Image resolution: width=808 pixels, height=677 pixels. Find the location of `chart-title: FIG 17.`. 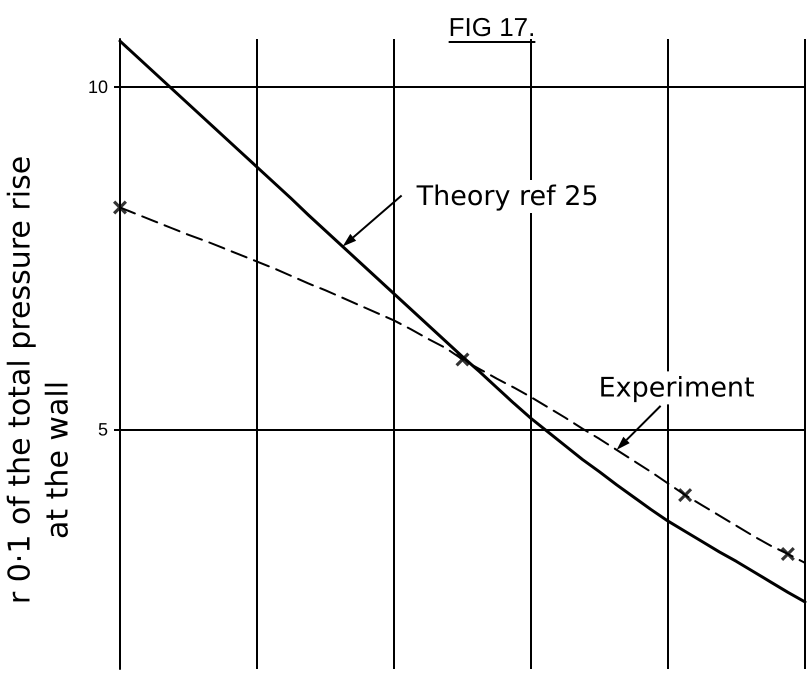

chart-title: FIG 17. is located at coordinates (492, 27).